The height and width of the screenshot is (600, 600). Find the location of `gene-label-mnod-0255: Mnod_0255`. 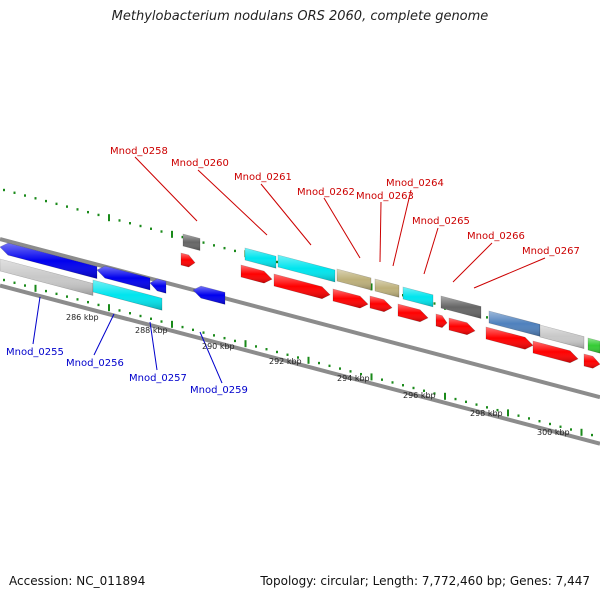

gene-label-mnod-0255: Mnod_0255 is located at coordinates (35, 352).